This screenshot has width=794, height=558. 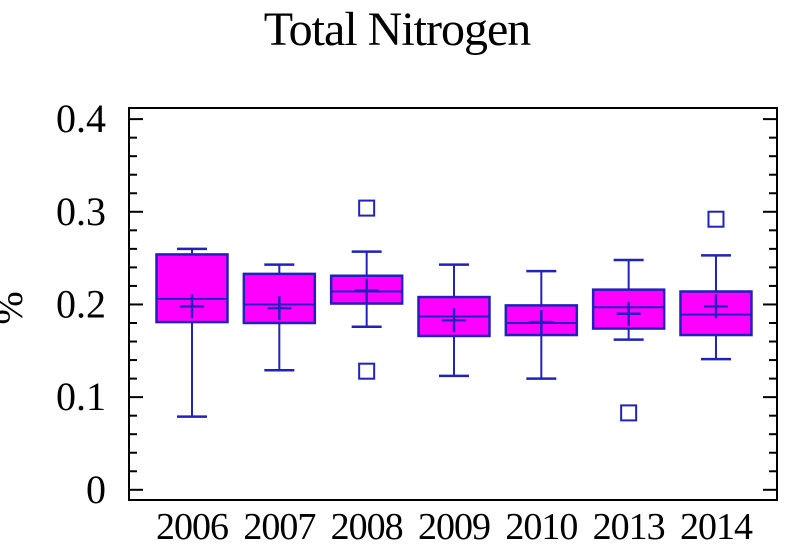 What do you see at coordinates (81, 211) in the screenshot?
I see `y-tick-label: 0.3` at bounding box center [81, 211].